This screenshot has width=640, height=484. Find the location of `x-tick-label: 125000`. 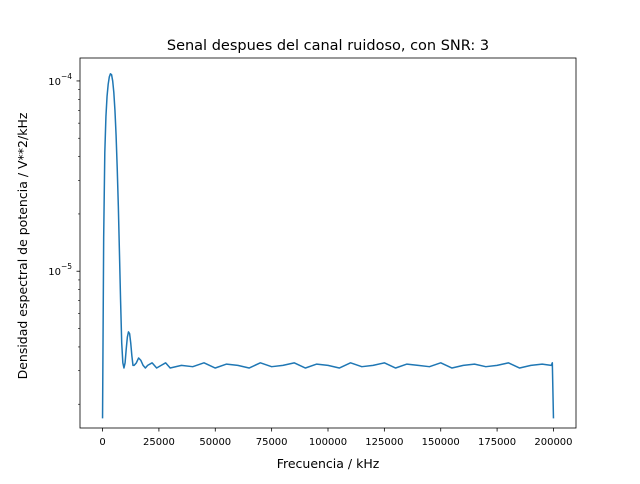

x-tick-label: 125000 is located at coordinates (384, 442).